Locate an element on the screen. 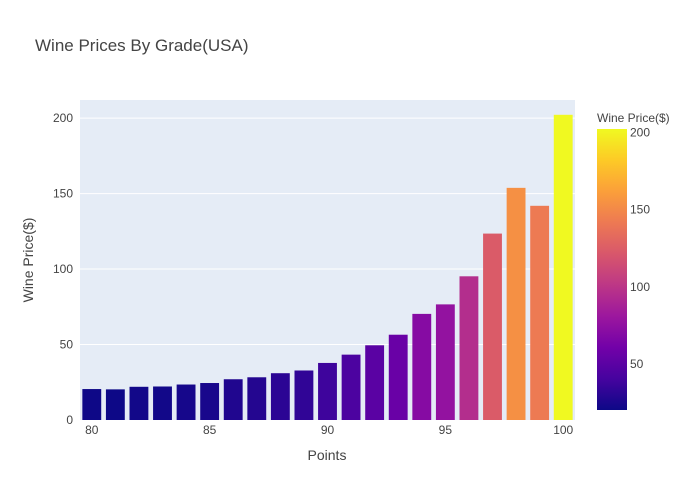  colorbar-tick-label: 50 is located at coordinates (637, 364).